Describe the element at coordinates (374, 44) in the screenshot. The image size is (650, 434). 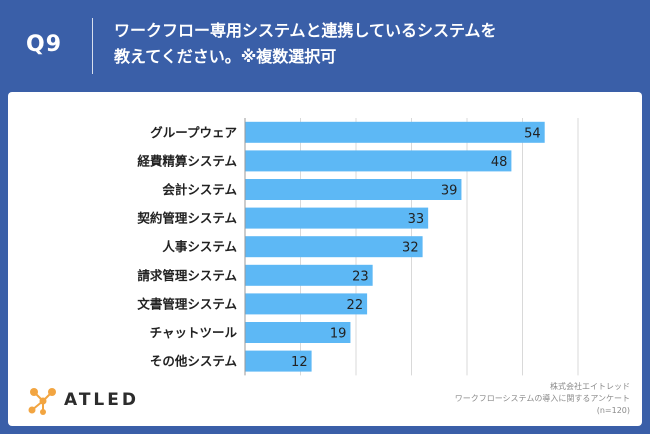
I see `question-title: ワークフロー専用システムと連携しているシステムを 教えてください。※複数選択可` at that location.